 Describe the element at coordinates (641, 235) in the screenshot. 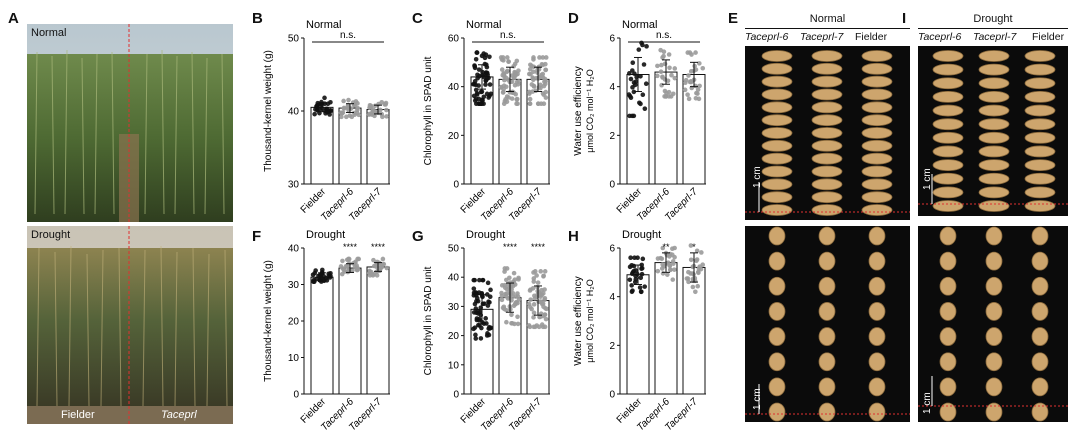

I see `chart-h-condition: Drought` at that location.